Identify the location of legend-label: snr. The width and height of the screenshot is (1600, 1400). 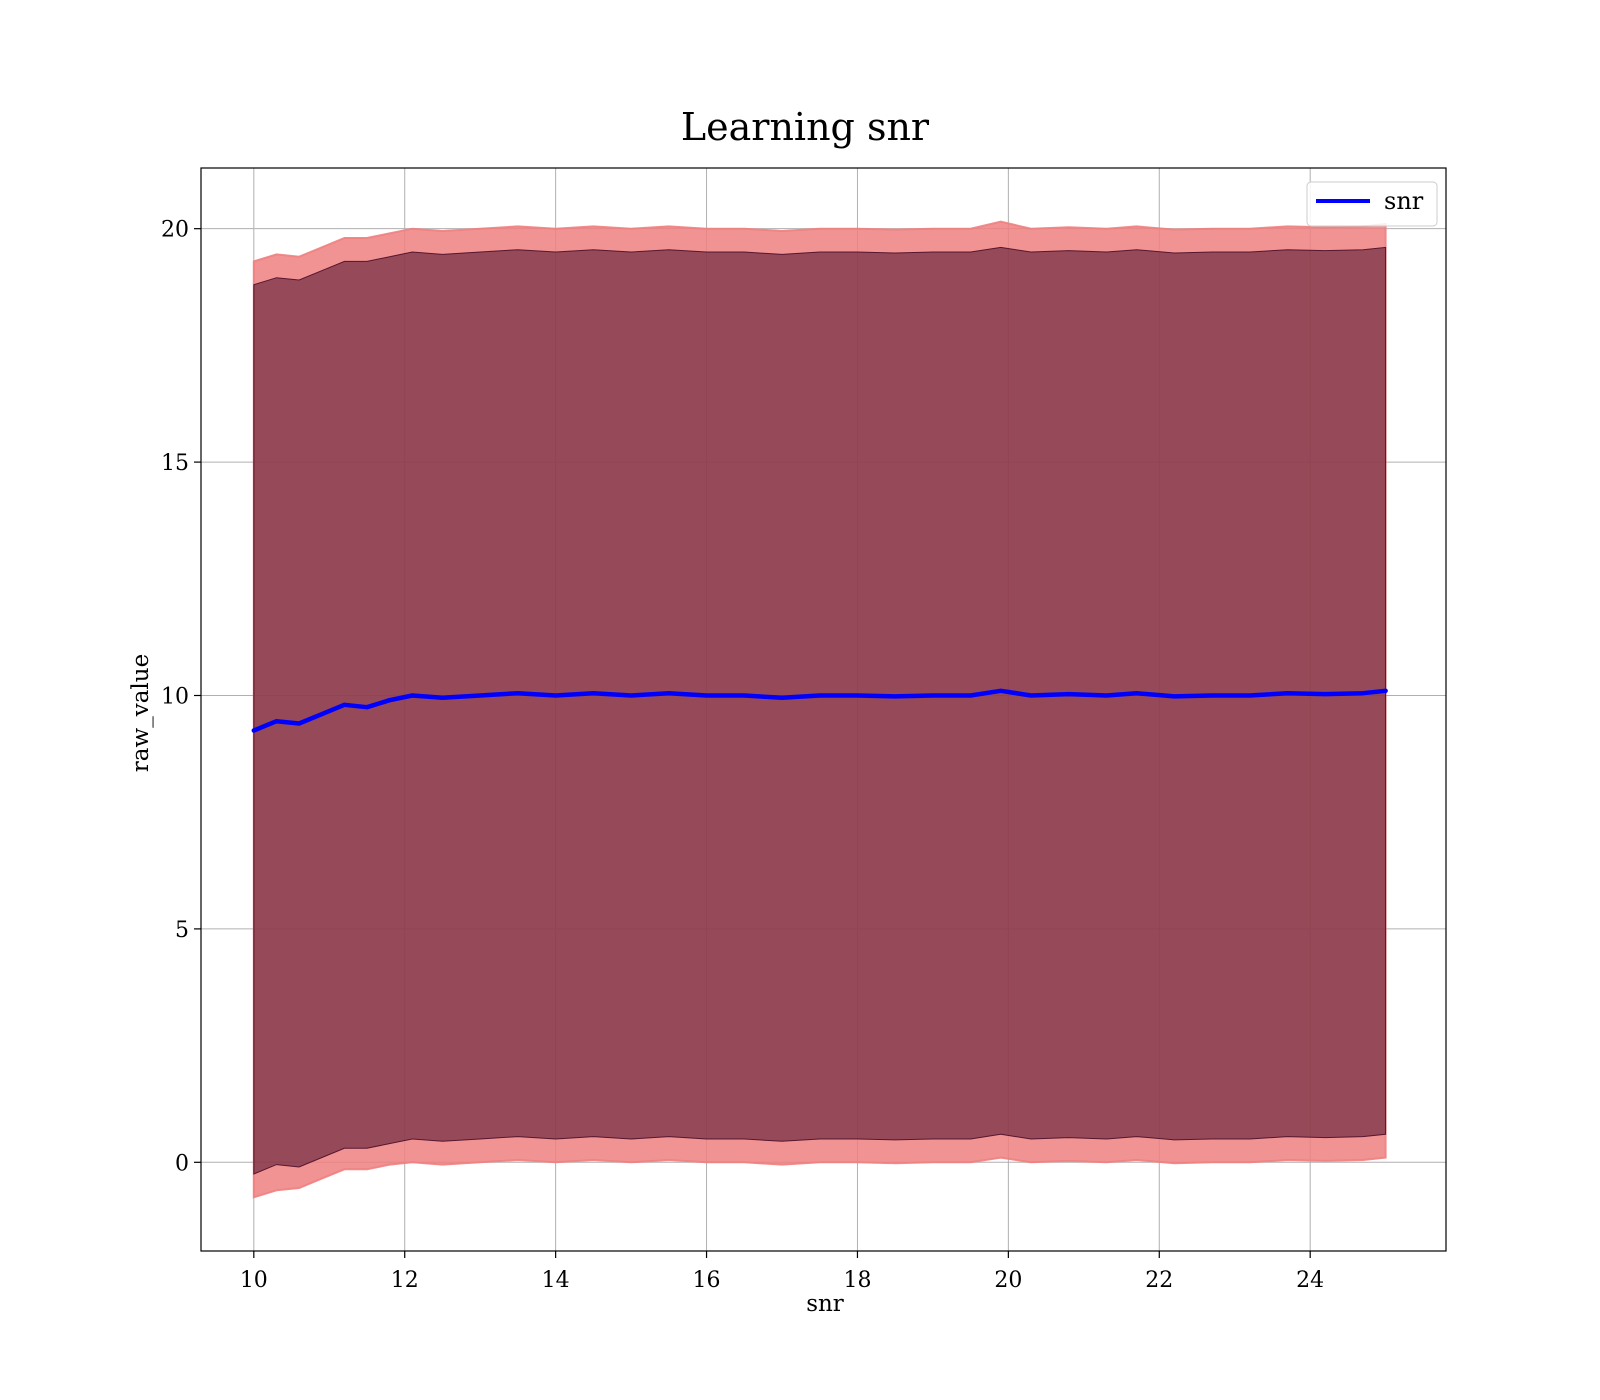
(1404, 201).